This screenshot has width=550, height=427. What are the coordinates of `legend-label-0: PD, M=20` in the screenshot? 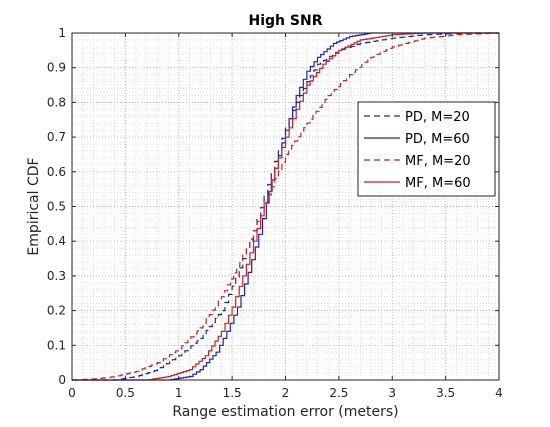 It's located at (437, 117).